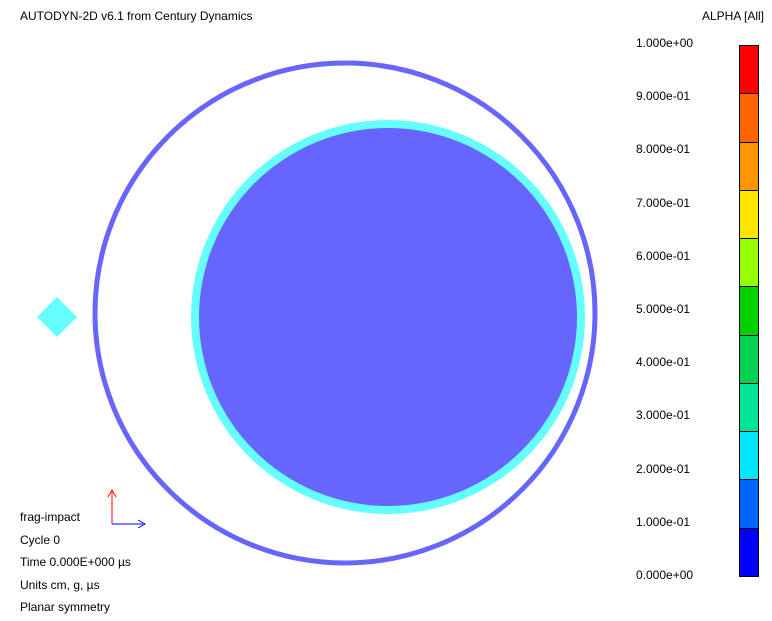 The image size is (772, 621). I want to click on axes-indicator-icon, so click(127, 508).